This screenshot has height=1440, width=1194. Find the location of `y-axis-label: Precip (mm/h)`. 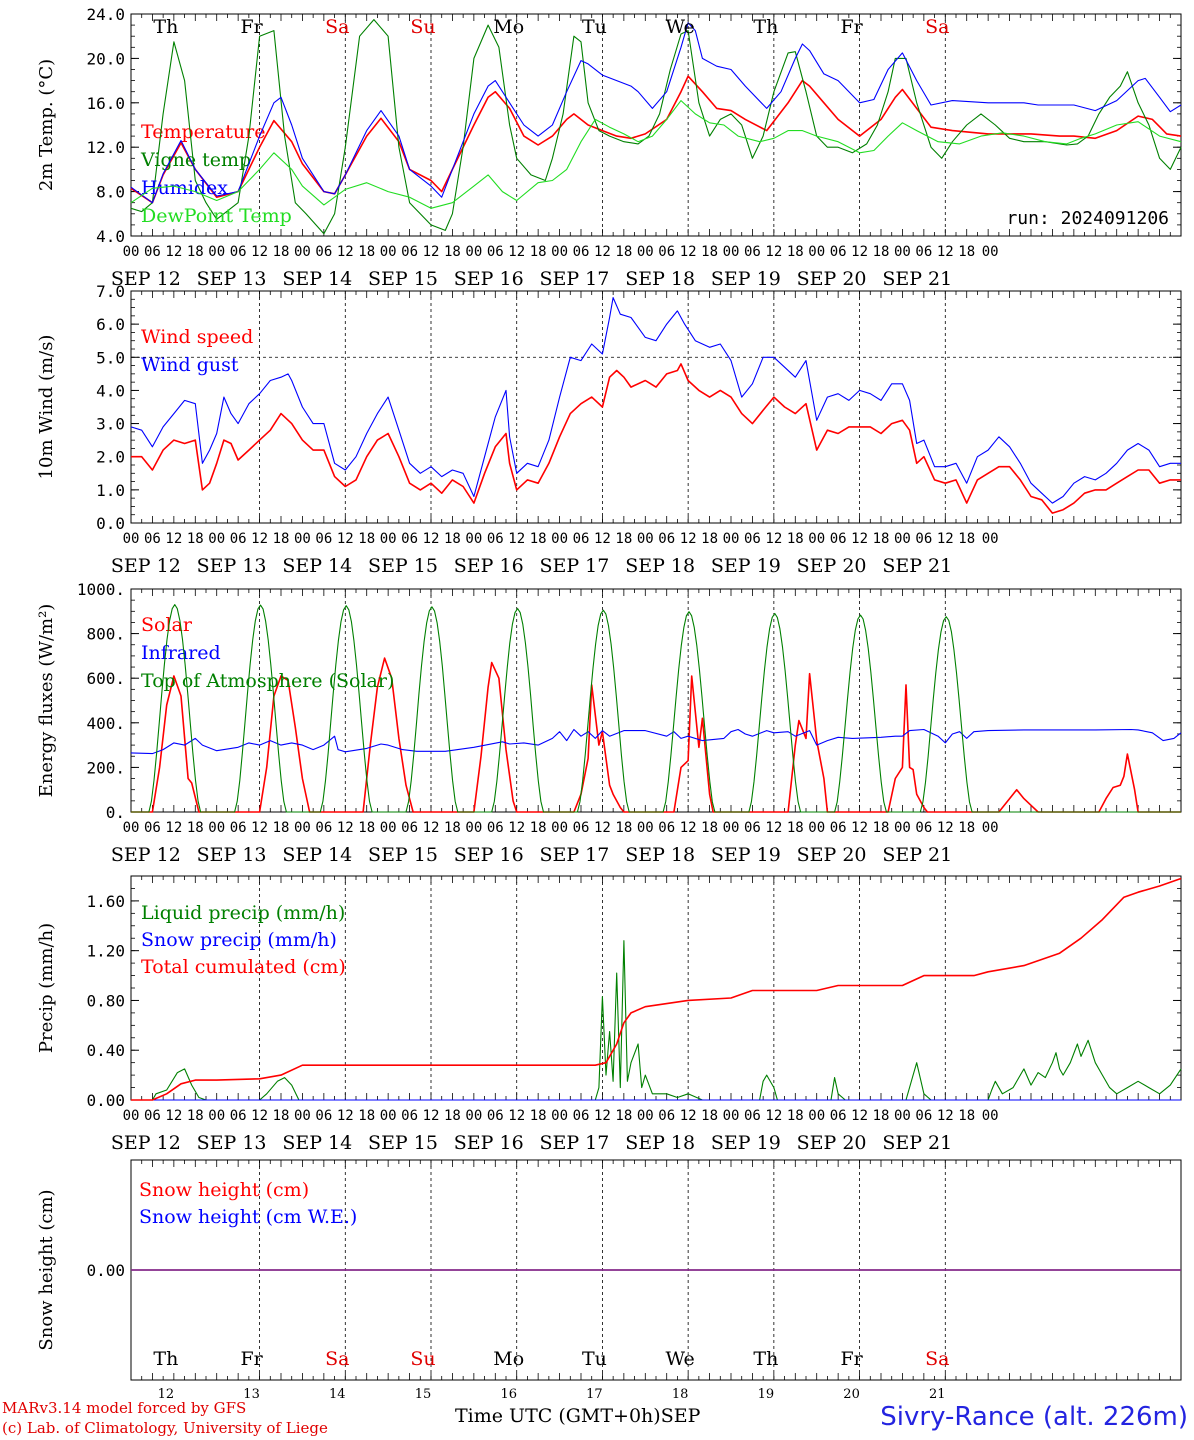

y-axis-label: Precip (mm/h) is located at coordinates (46, 988).